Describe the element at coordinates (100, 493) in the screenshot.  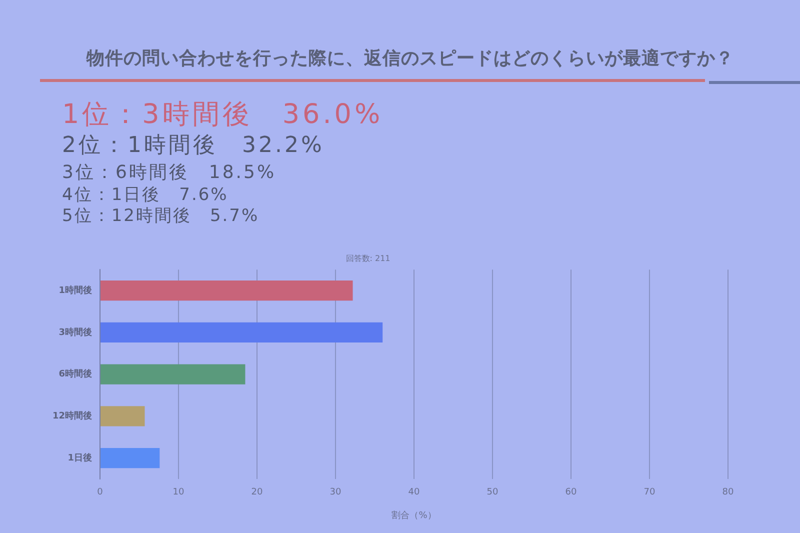
I see `x-tick-label: 0` at that location.